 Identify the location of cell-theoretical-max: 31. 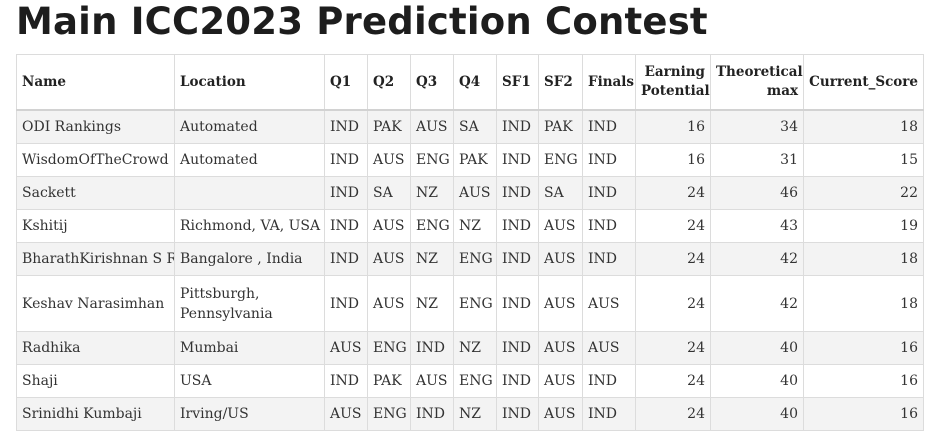
(757, 160).